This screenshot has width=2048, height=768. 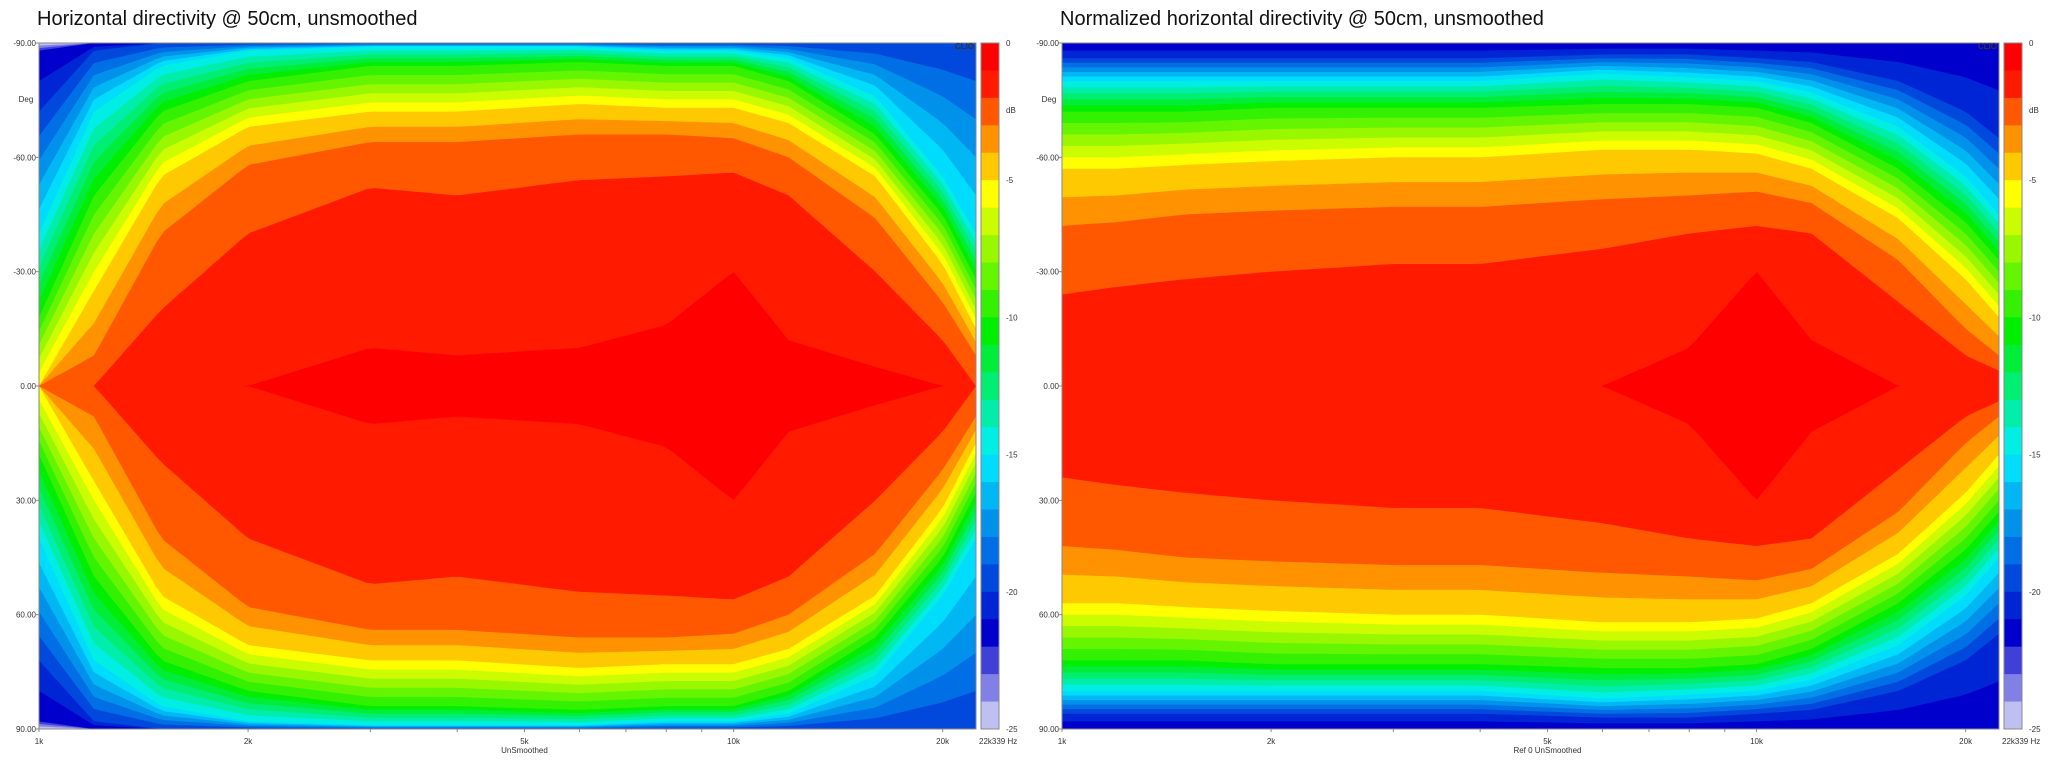 What do you see at coordinates (1049, 500) in the screenshot?
I see `y-tick-label: 30.00` at bounding box center [1049, 500].